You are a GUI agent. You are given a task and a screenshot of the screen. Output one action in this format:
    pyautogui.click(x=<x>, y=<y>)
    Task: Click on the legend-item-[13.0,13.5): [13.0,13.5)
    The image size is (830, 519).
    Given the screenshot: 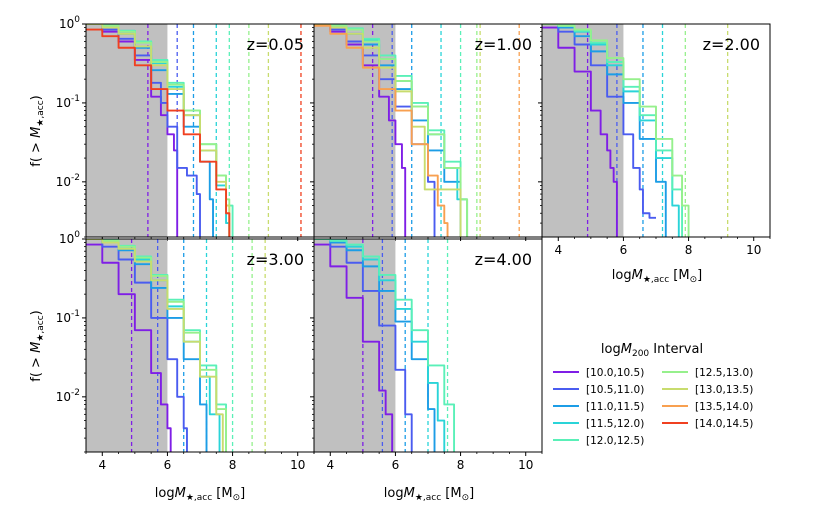 What is the action you would take?
    pyautogui.click(x=707, y=390)
    